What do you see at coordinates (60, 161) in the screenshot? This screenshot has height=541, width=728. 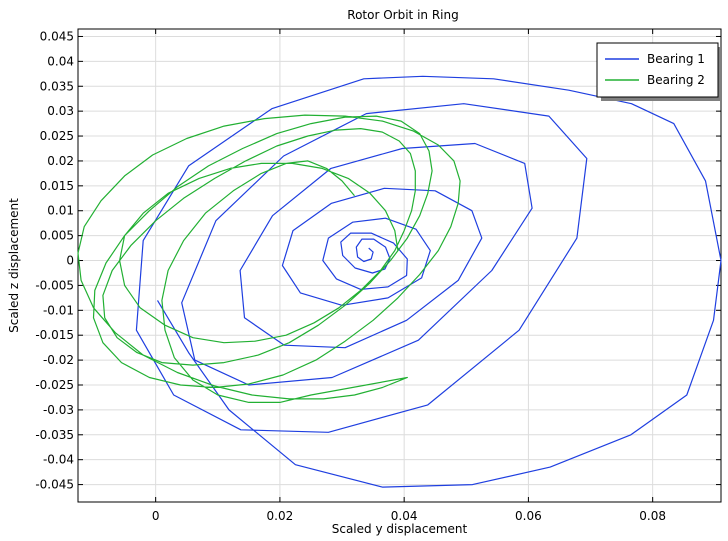 I see `y-tick-label: 0.02` at bounding box center [60, 161].